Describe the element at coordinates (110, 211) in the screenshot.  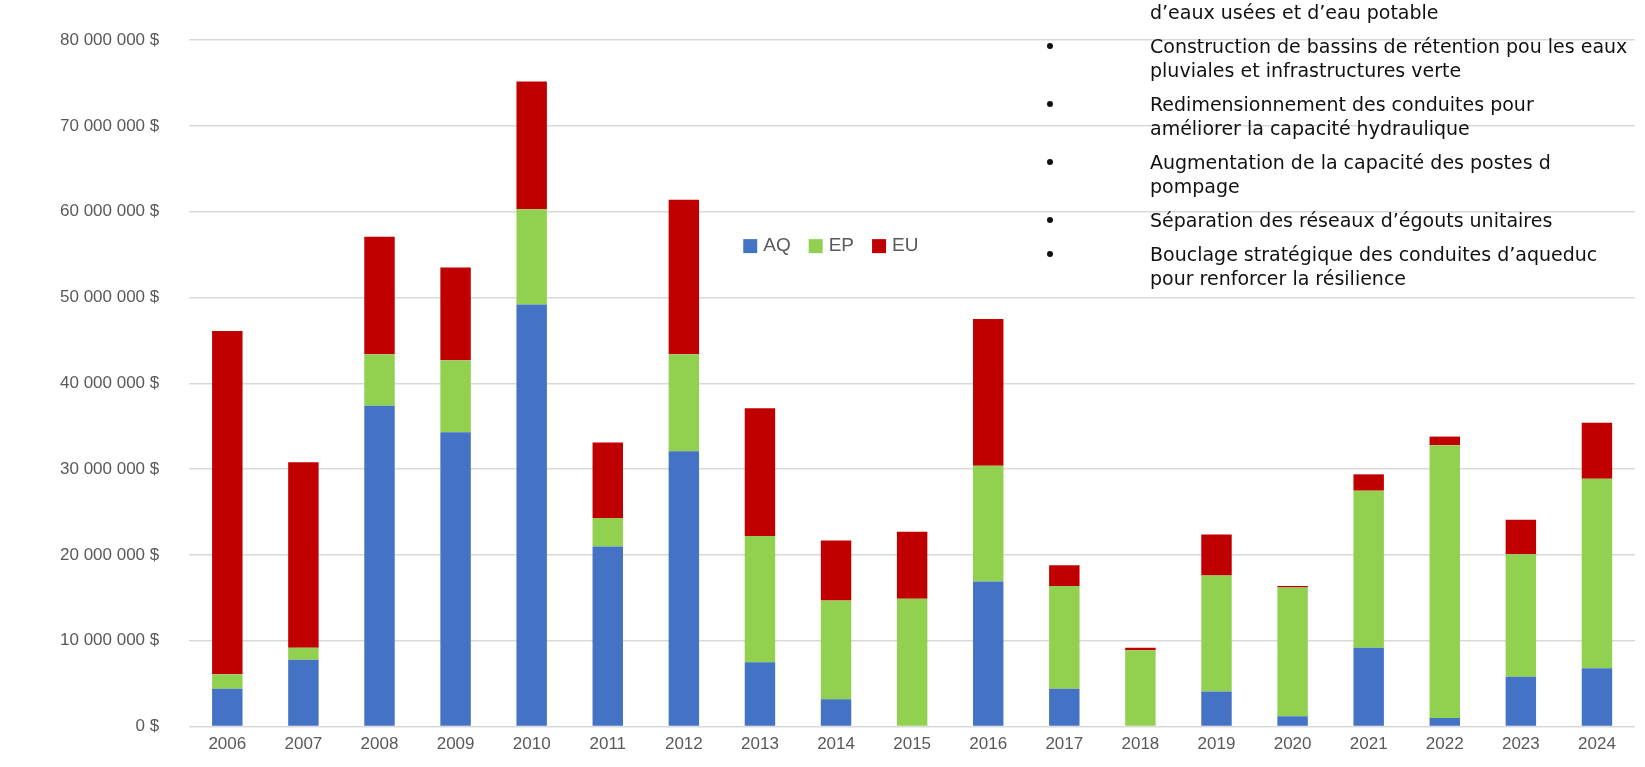
I see `y-tick-label: 60 000 000 $` at that location.